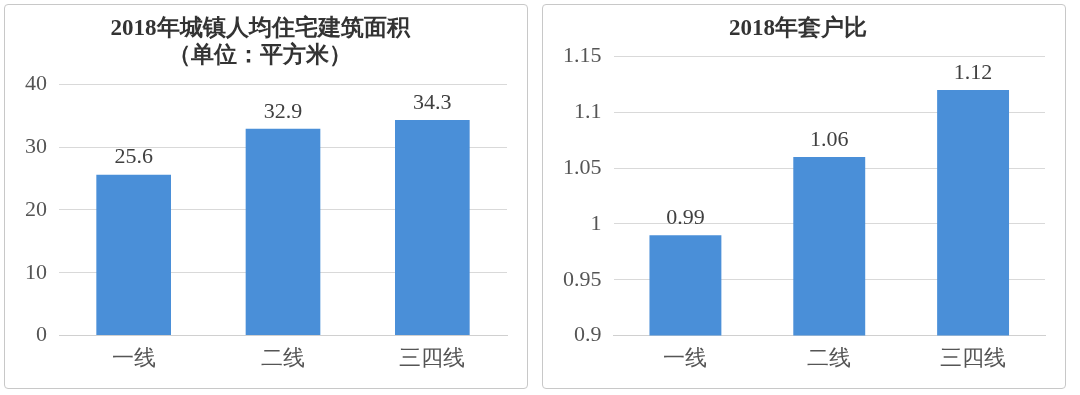 Image resolution: width=1080 pixels, height=395 pixels. Describe the element at coordinates (582, 166) in the screenshot. I see `y-tick-label: 1.05` at that location.